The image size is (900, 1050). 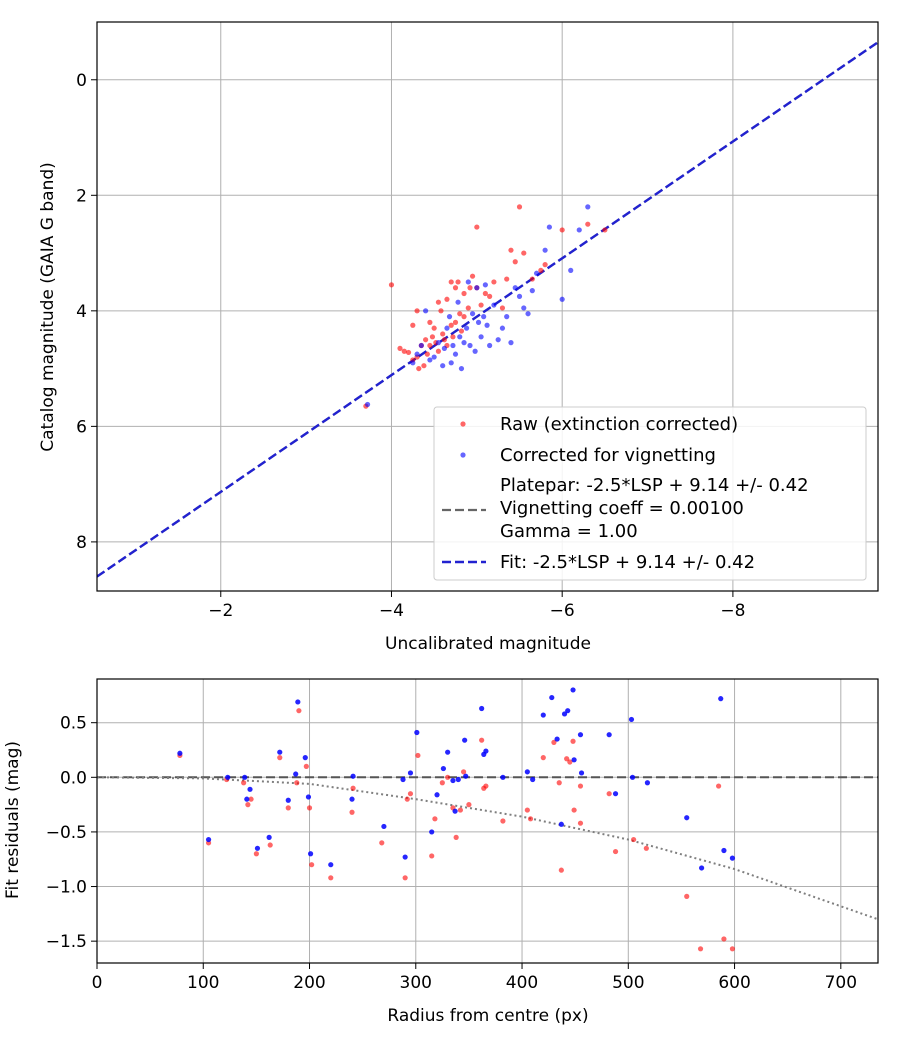 I want to click on legend-corrected-label: Corrected for vignetting, so click(x=608, y=455).